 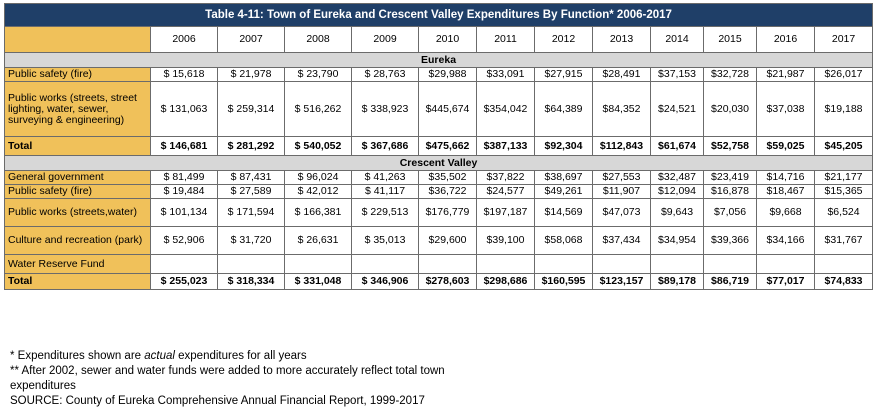 I want to click on value-cell: $37,822, so click(x=505, y=177).